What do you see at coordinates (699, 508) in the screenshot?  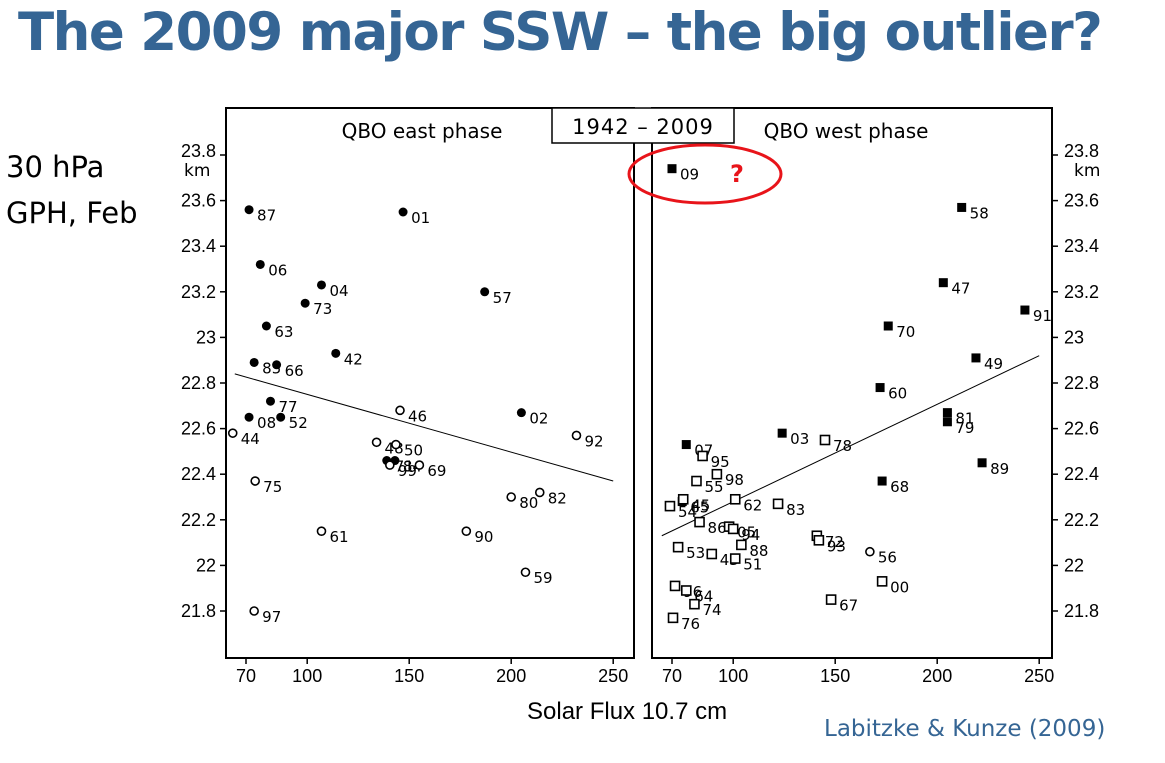 I see `data-point-label: 65` at bounding box center [699, 508].